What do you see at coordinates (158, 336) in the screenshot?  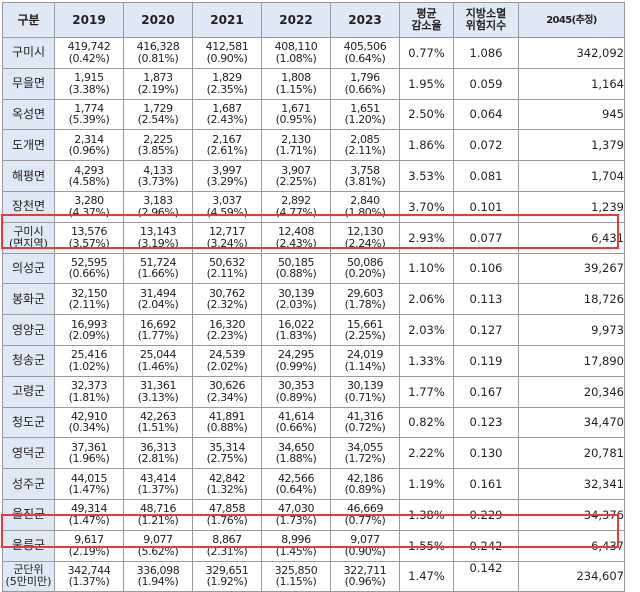 I see `decline-rate: (1.77%)` at bounding box center [158, 336].